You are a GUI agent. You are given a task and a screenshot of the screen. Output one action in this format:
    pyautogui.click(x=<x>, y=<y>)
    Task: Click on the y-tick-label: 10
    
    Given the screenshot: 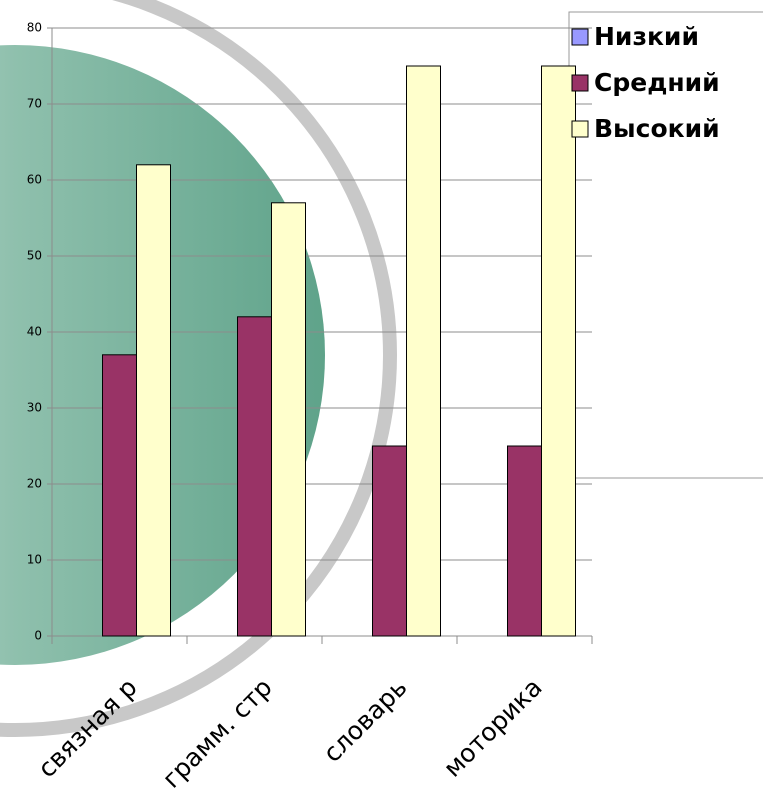 What is the action you would take?
    pyautogui.click(x=34, y=560)
    